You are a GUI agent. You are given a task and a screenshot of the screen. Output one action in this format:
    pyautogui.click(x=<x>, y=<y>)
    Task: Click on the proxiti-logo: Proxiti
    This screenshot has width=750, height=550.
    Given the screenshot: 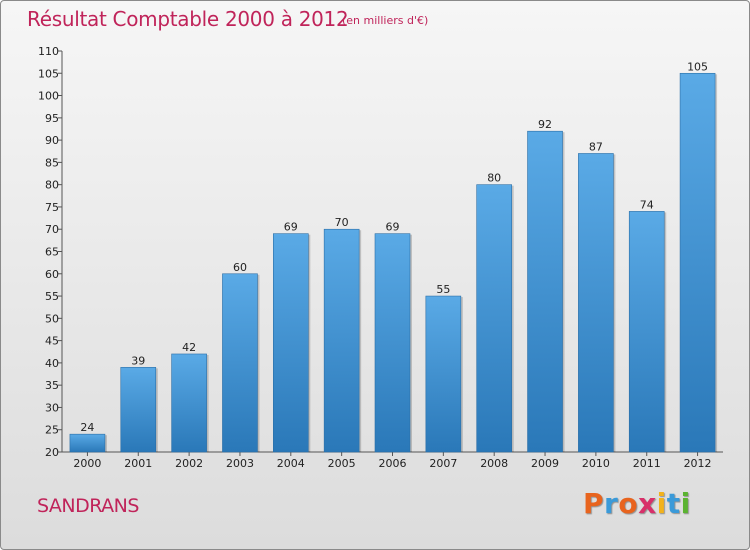 What is the action you would take?
    pyautogui.click(x=637, y=503)
    